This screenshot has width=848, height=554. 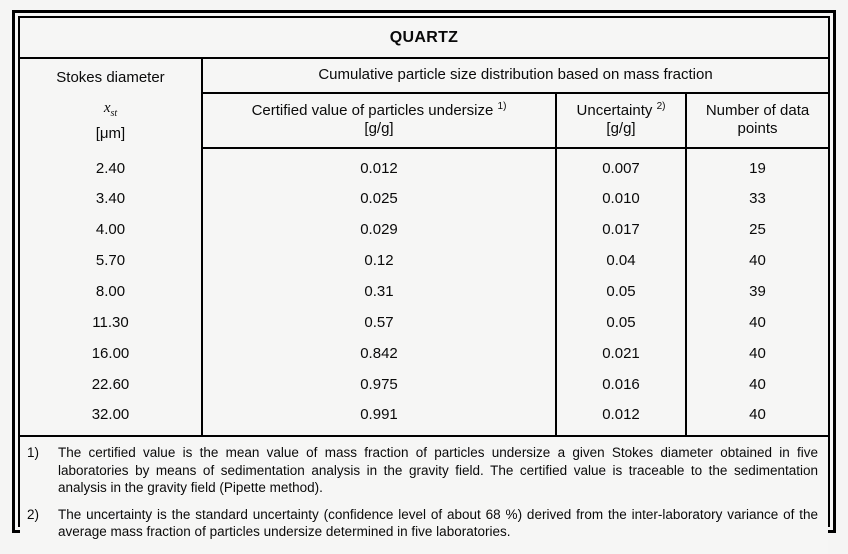 I want to click on stokes-symbol: xst, so click(x=110, y=110).